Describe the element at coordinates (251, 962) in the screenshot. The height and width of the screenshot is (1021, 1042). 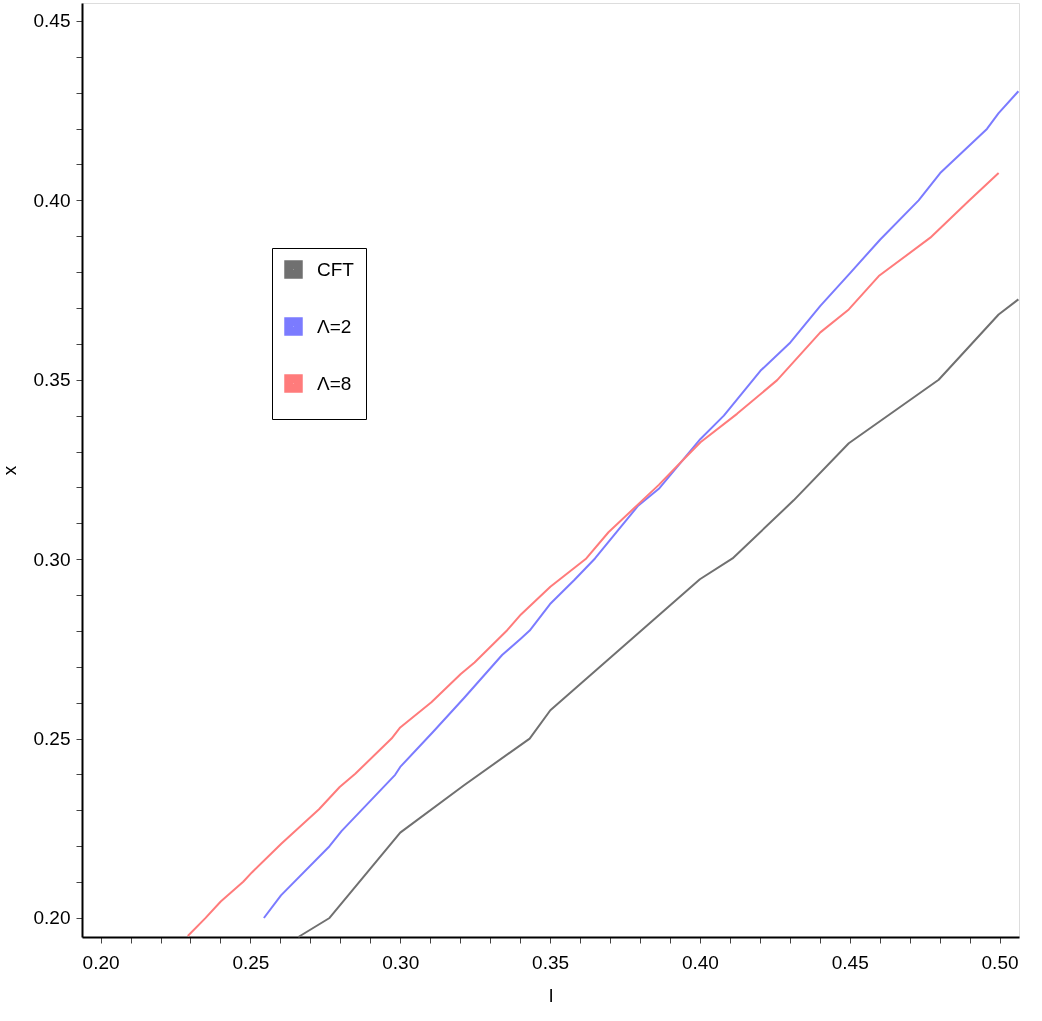
I see `x-tick-label: 0.25` at that location.